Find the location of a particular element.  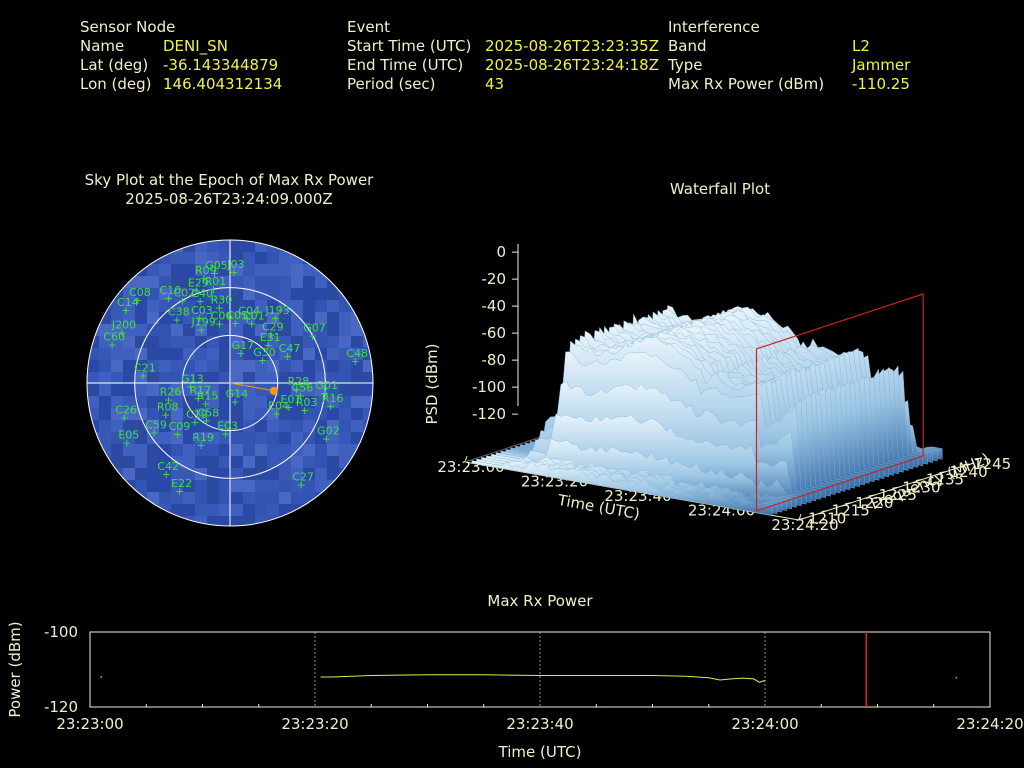

wf-z-tick-label: -20 is located at coordinates (494, 279).